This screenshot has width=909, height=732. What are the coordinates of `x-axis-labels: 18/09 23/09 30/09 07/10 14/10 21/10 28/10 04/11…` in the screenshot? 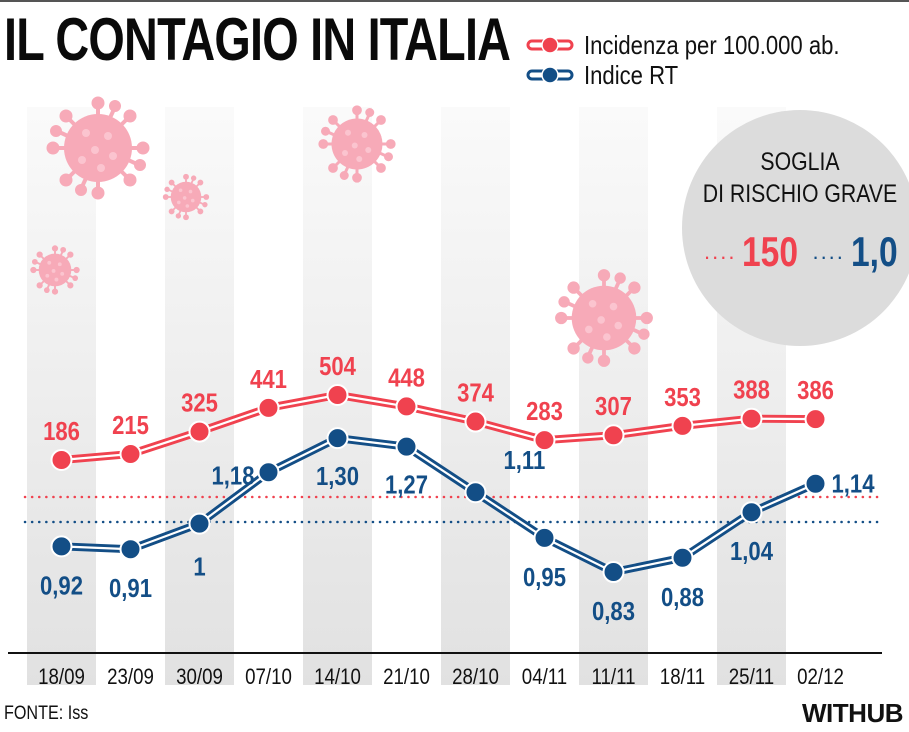 It's located at (441, 678).